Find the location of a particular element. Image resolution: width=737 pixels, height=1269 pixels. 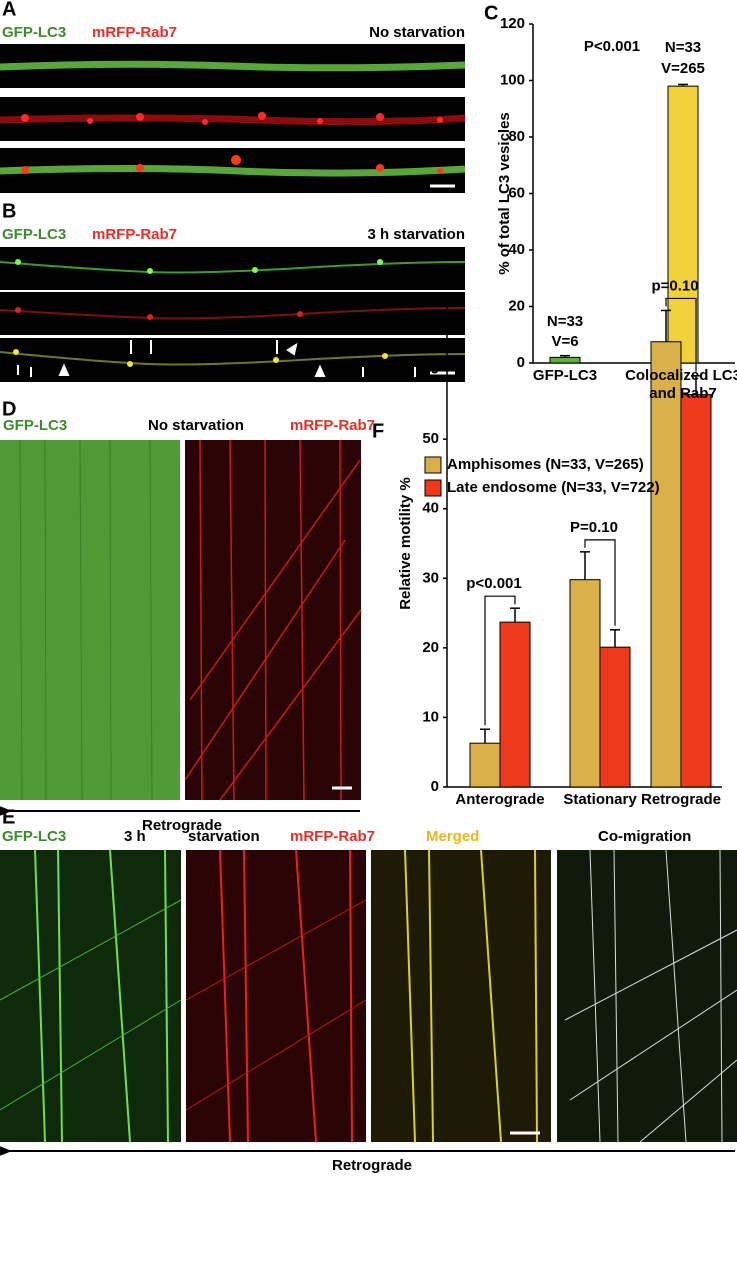

y-tick-label: 80 is located at coordinates (516, 136).